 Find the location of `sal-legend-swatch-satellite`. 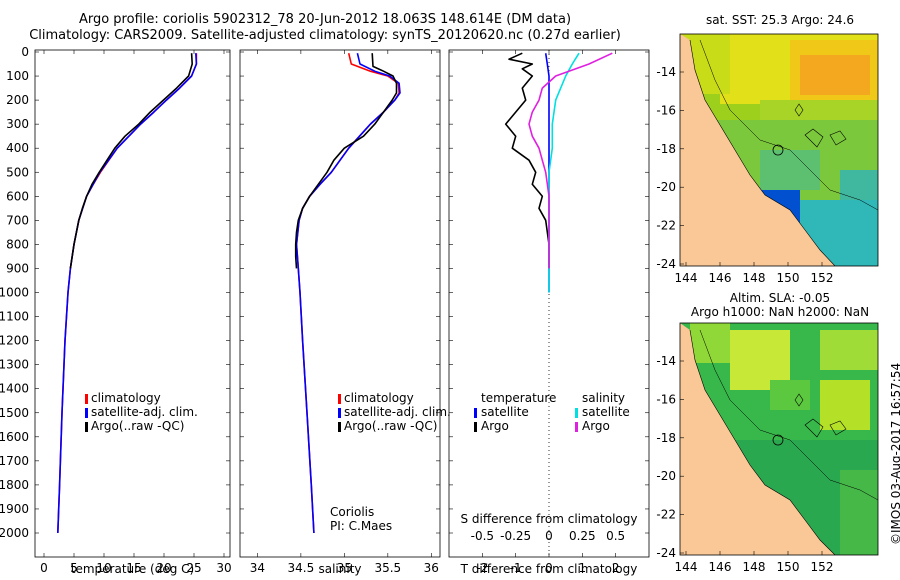

sal-legend-swatch-satellite is located at coordinates (339, 413).